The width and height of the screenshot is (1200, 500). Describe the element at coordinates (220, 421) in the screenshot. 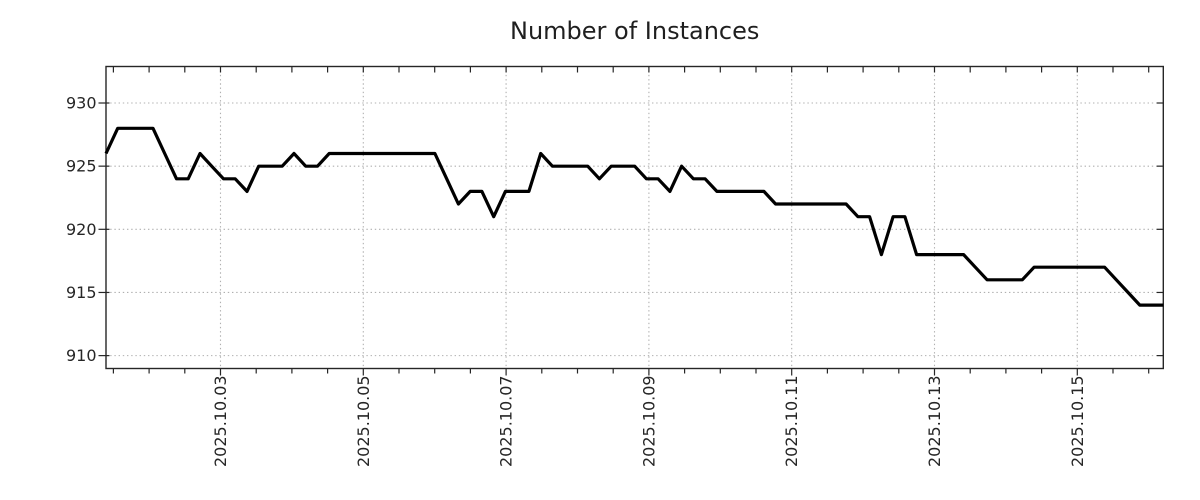

I see `x-tick-label: 2025.10.03` at that location.